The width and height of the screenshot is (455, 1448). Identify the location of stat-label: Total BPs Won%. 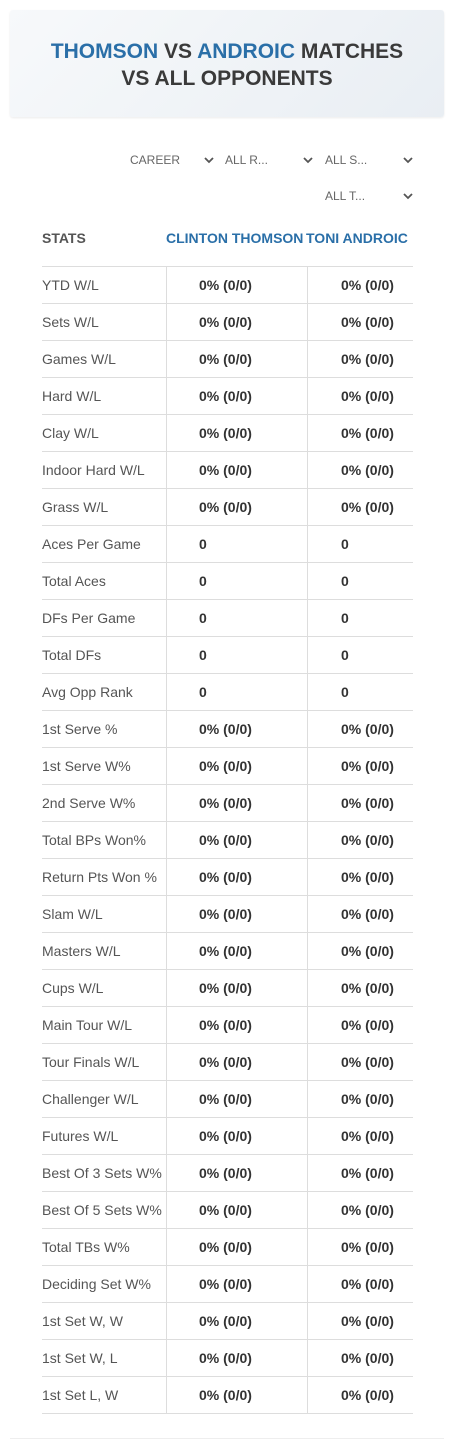
(104, 840).